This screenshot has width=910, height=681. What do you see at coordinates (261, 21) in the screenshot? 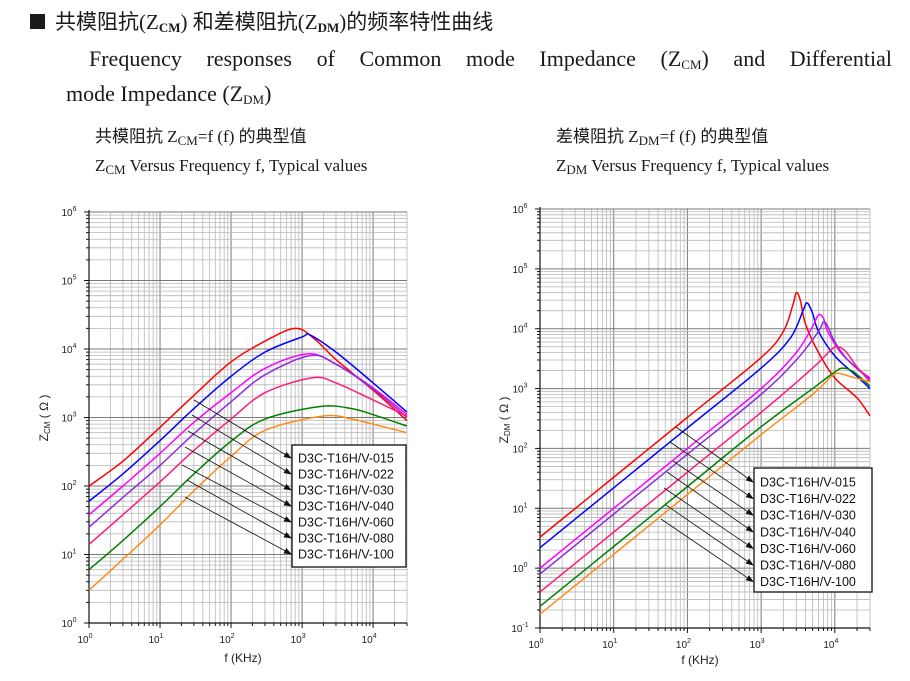
I see `section-heading: 共模阻抗(ZCM) 和差模阻抗(ZDM)的频率特性曲线` at bounding box center [261, 21].